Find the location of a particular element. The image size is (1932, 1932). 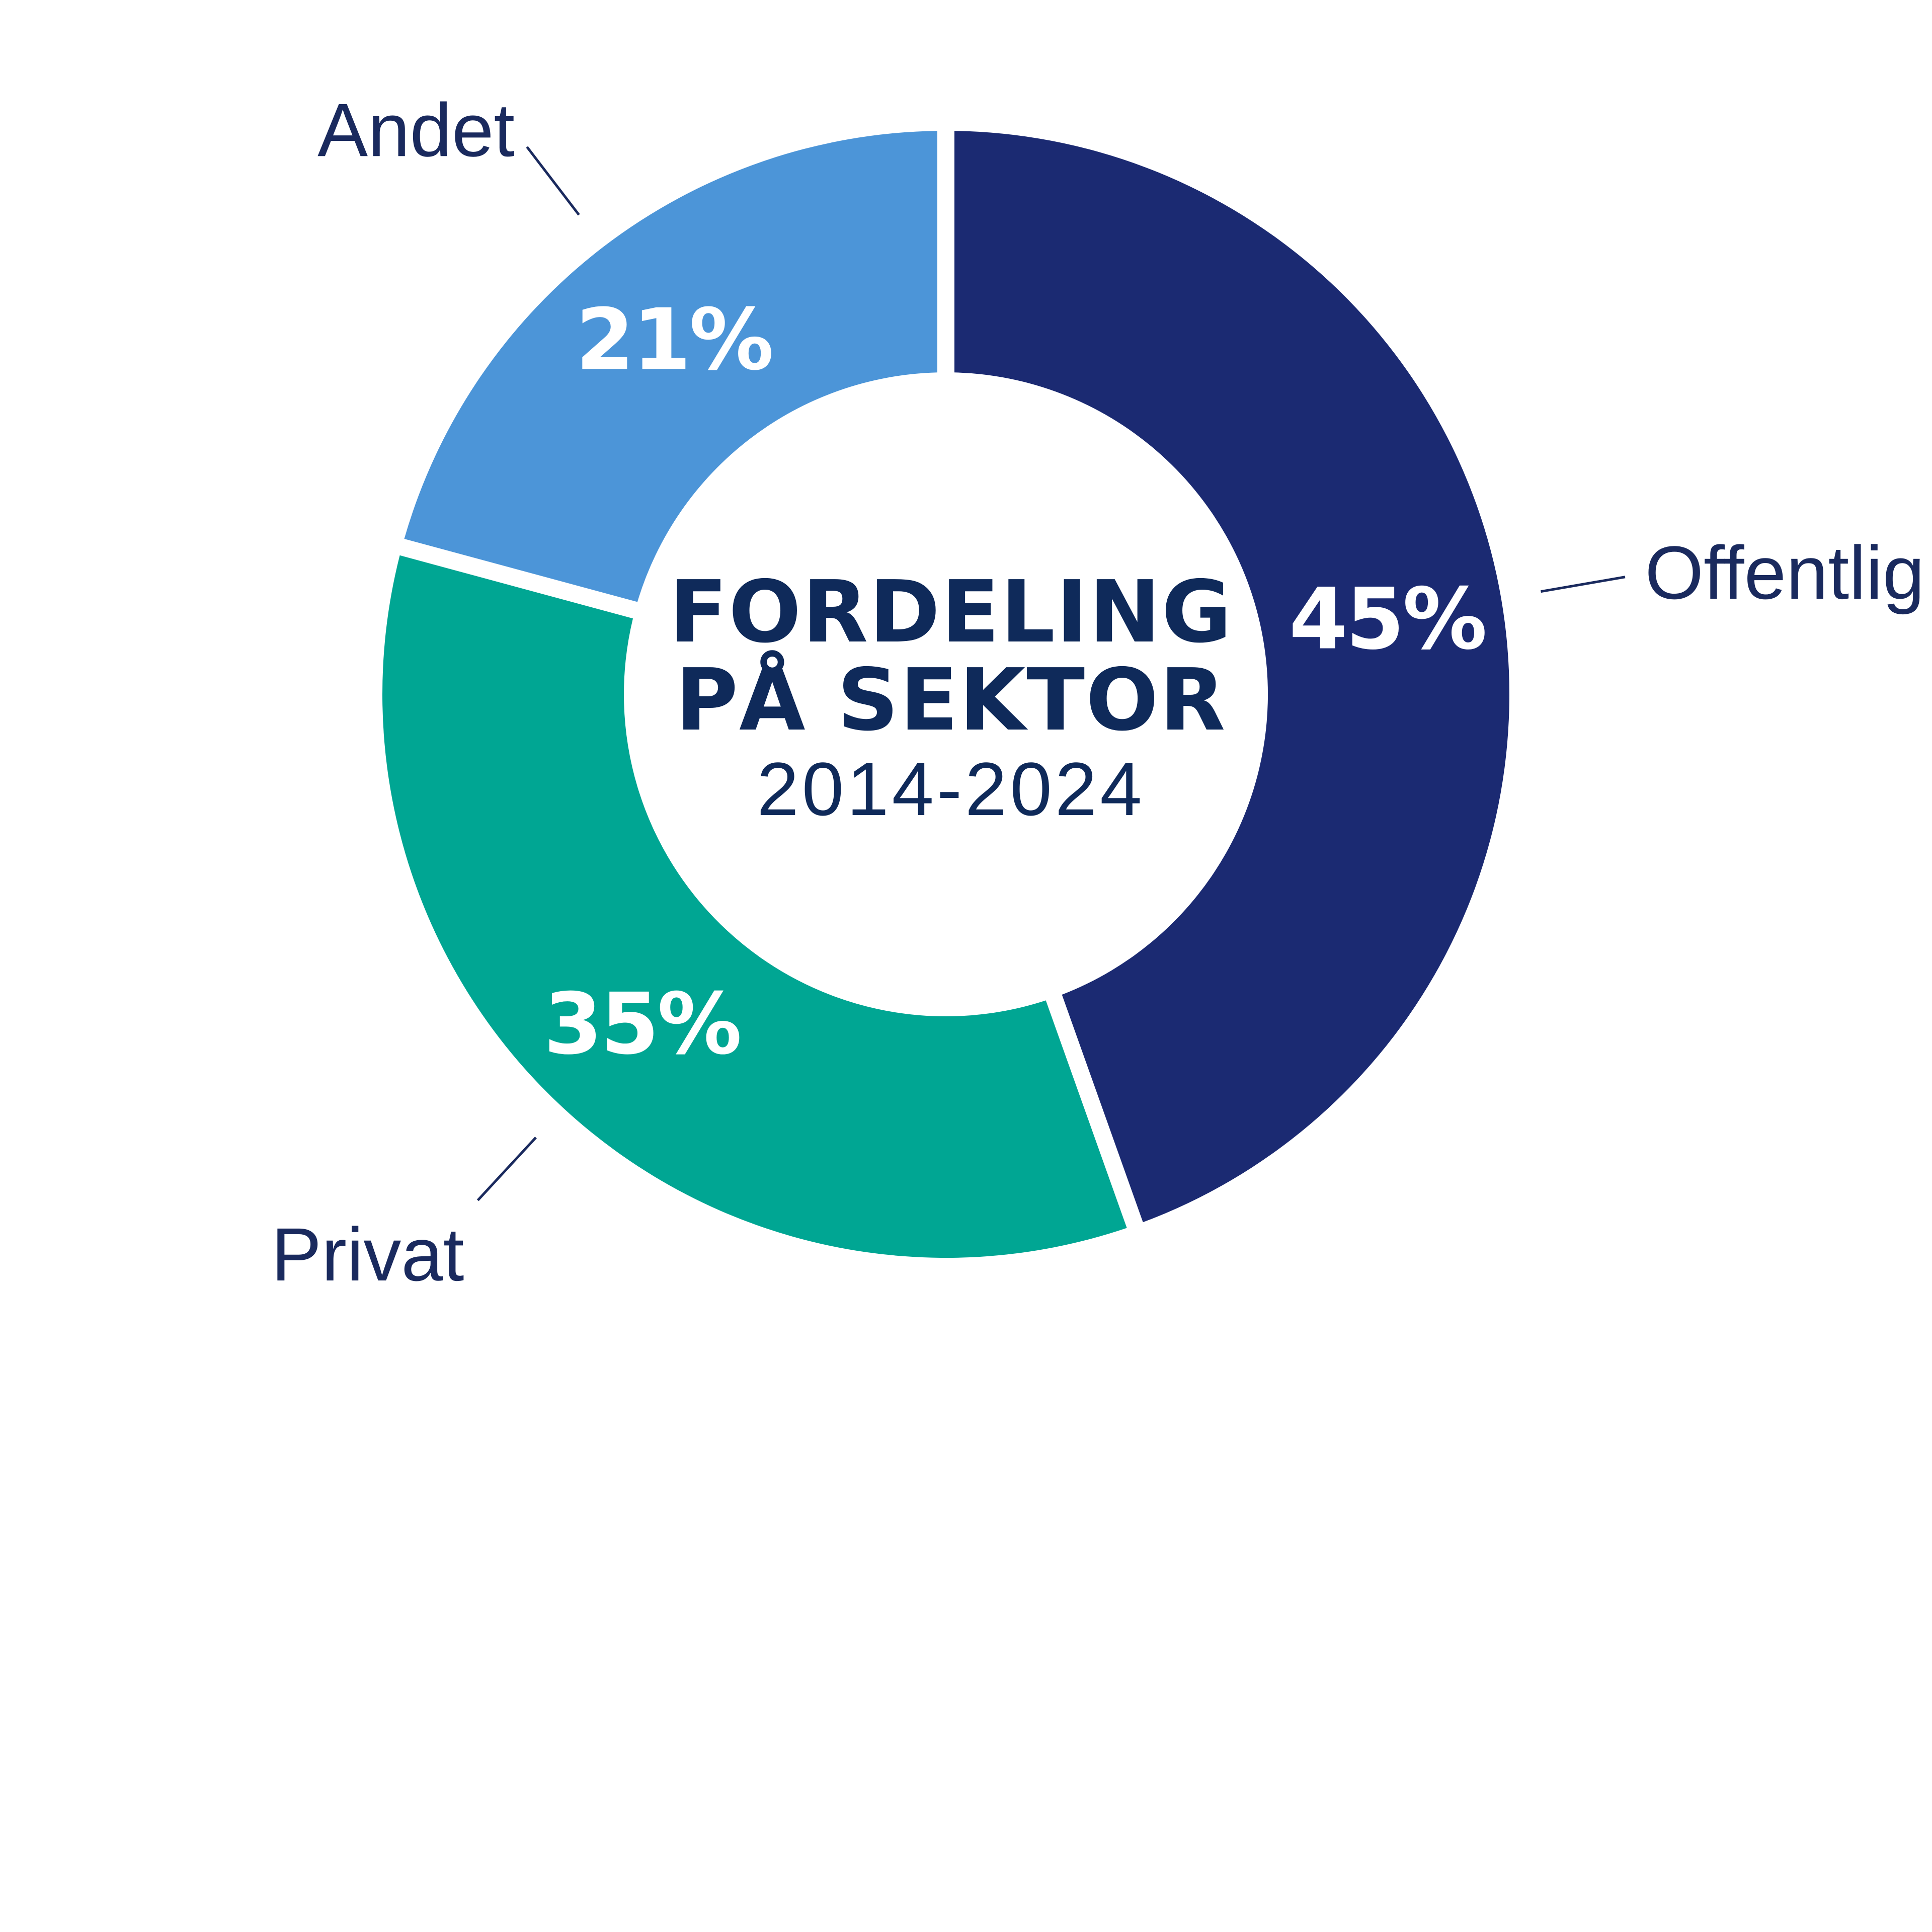

slice-andet is located at coordinates (671, 367).